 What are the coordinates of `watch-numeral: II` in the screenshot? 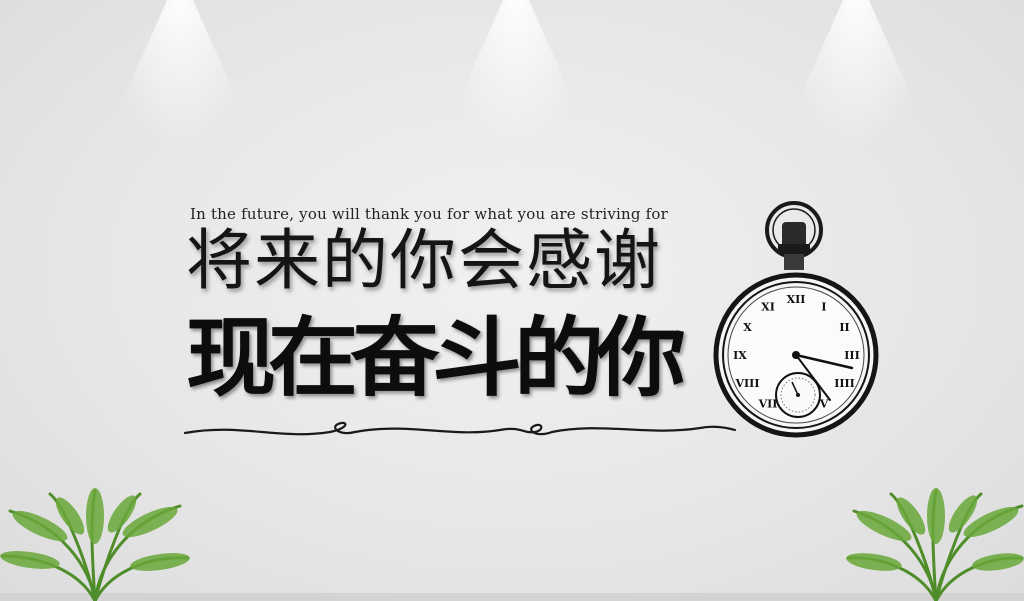 It's located at (844, 327).